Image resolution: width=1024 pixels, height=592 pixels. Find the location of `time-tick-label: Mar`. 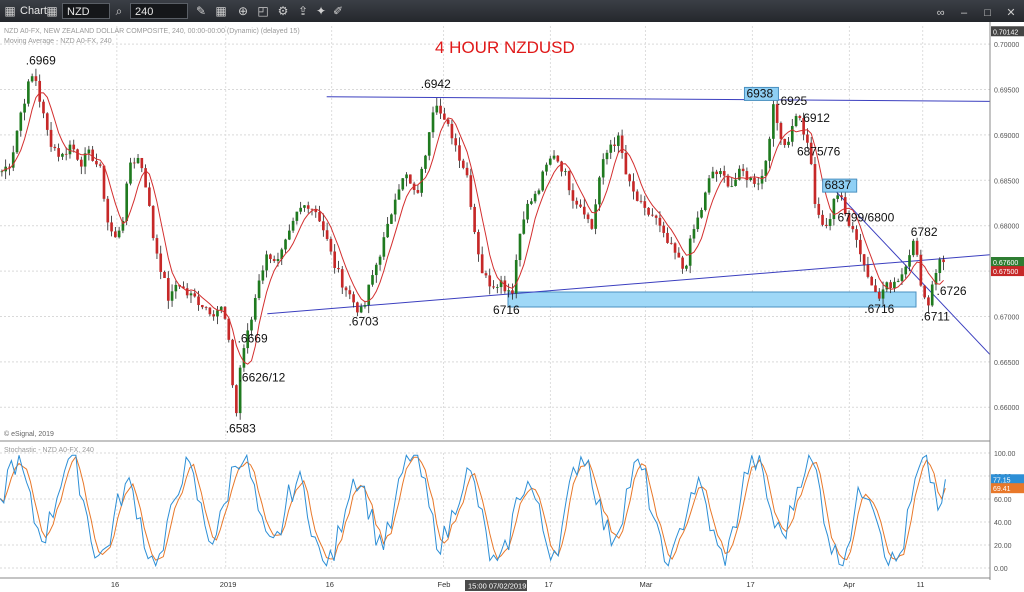

time-tick-label: Mar is located at coordinates (645, 584).